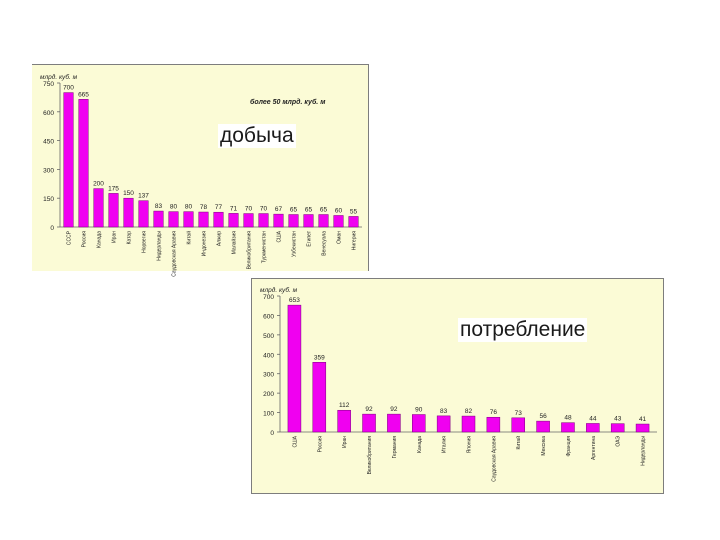 This screenshot has width=720, height=540. Describe the element at coordinates (494, 412) in the screenshot. I see `data-label: 76` at that location.